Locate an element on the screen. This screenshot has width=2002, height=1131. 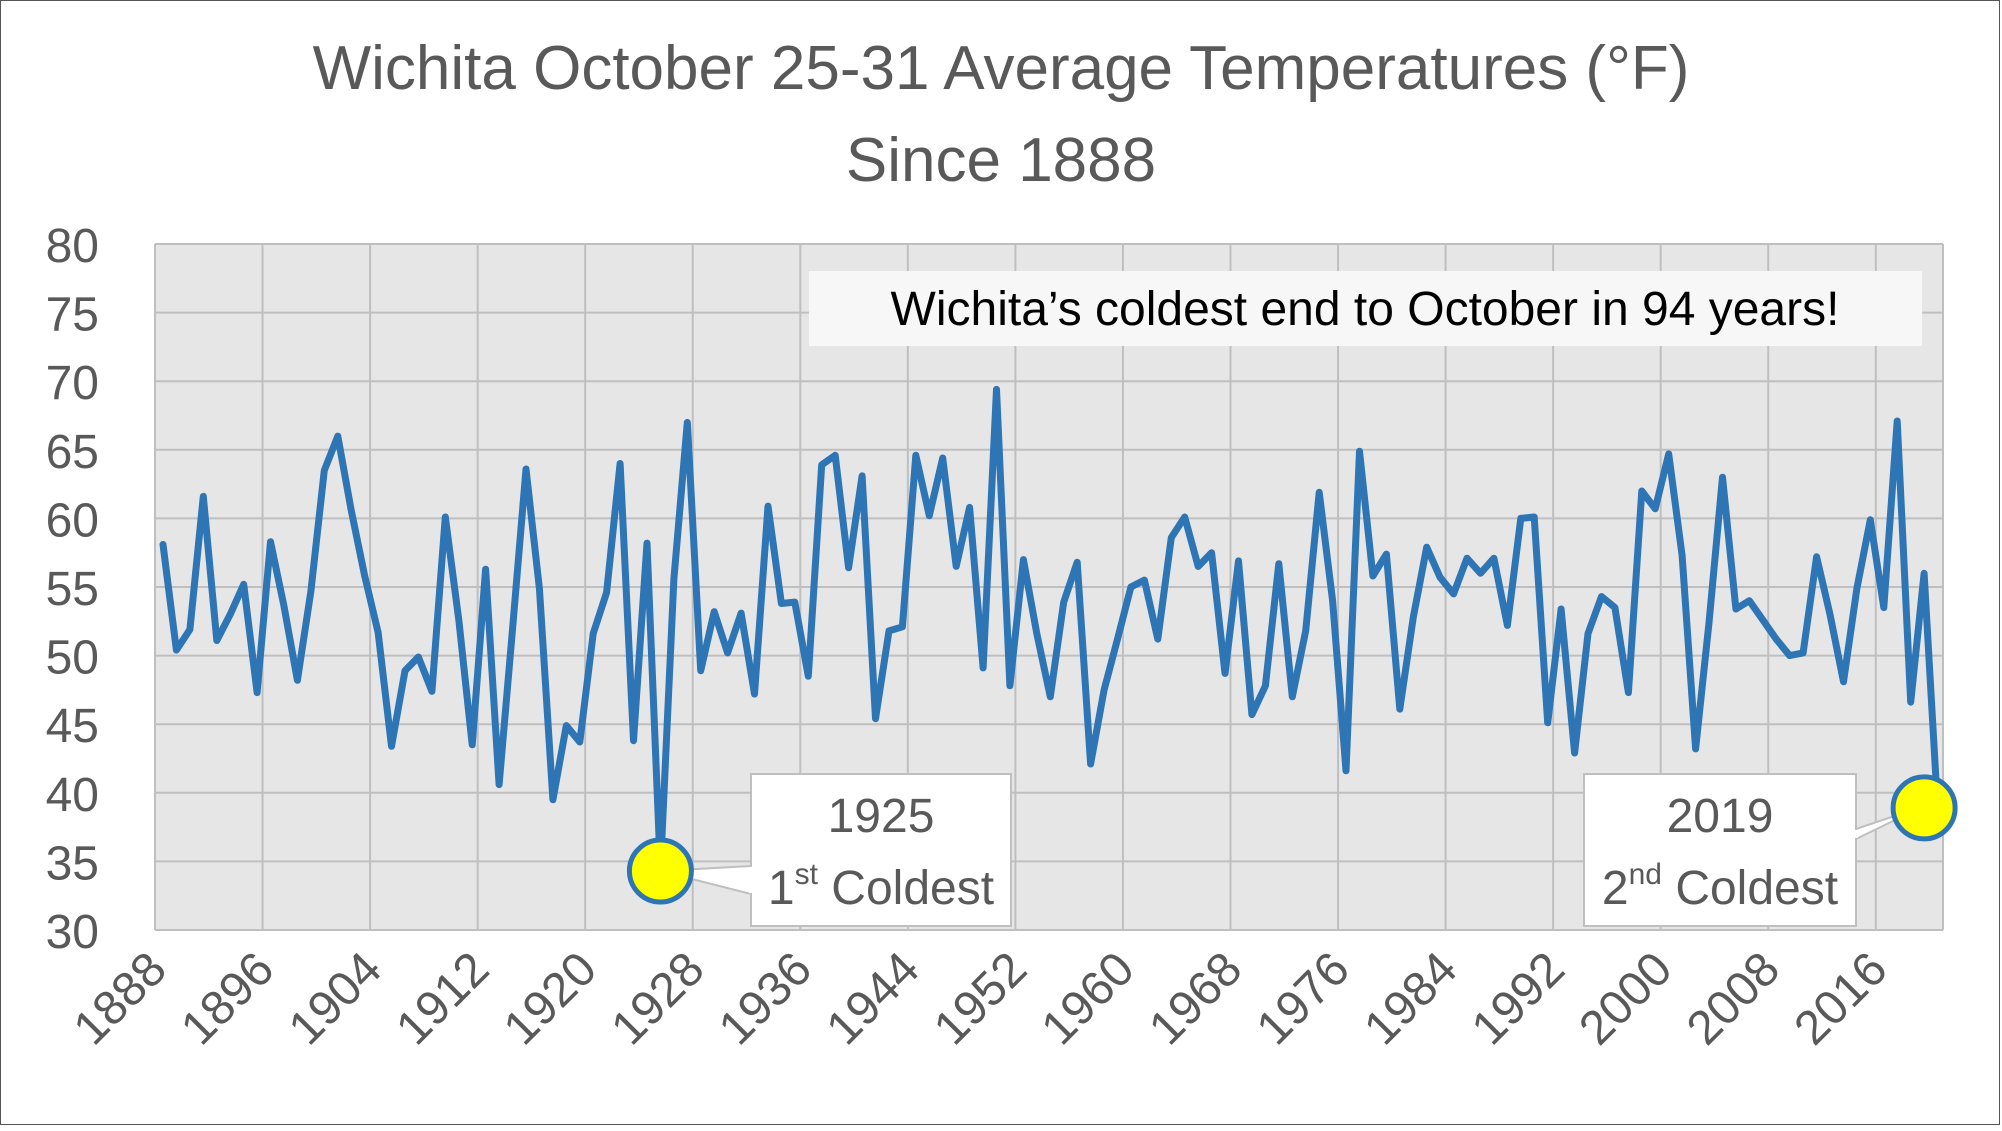
x-tick-label: 1920 is located at coordinates (550, 998).